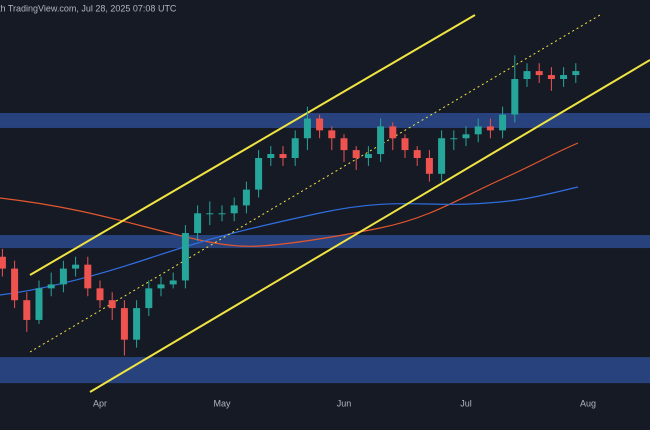 This screenshot has height=430, width=650. Describe the element at coordinates (588, 403) in the screenshot. I see `x-tick-label: Aug` at that location.